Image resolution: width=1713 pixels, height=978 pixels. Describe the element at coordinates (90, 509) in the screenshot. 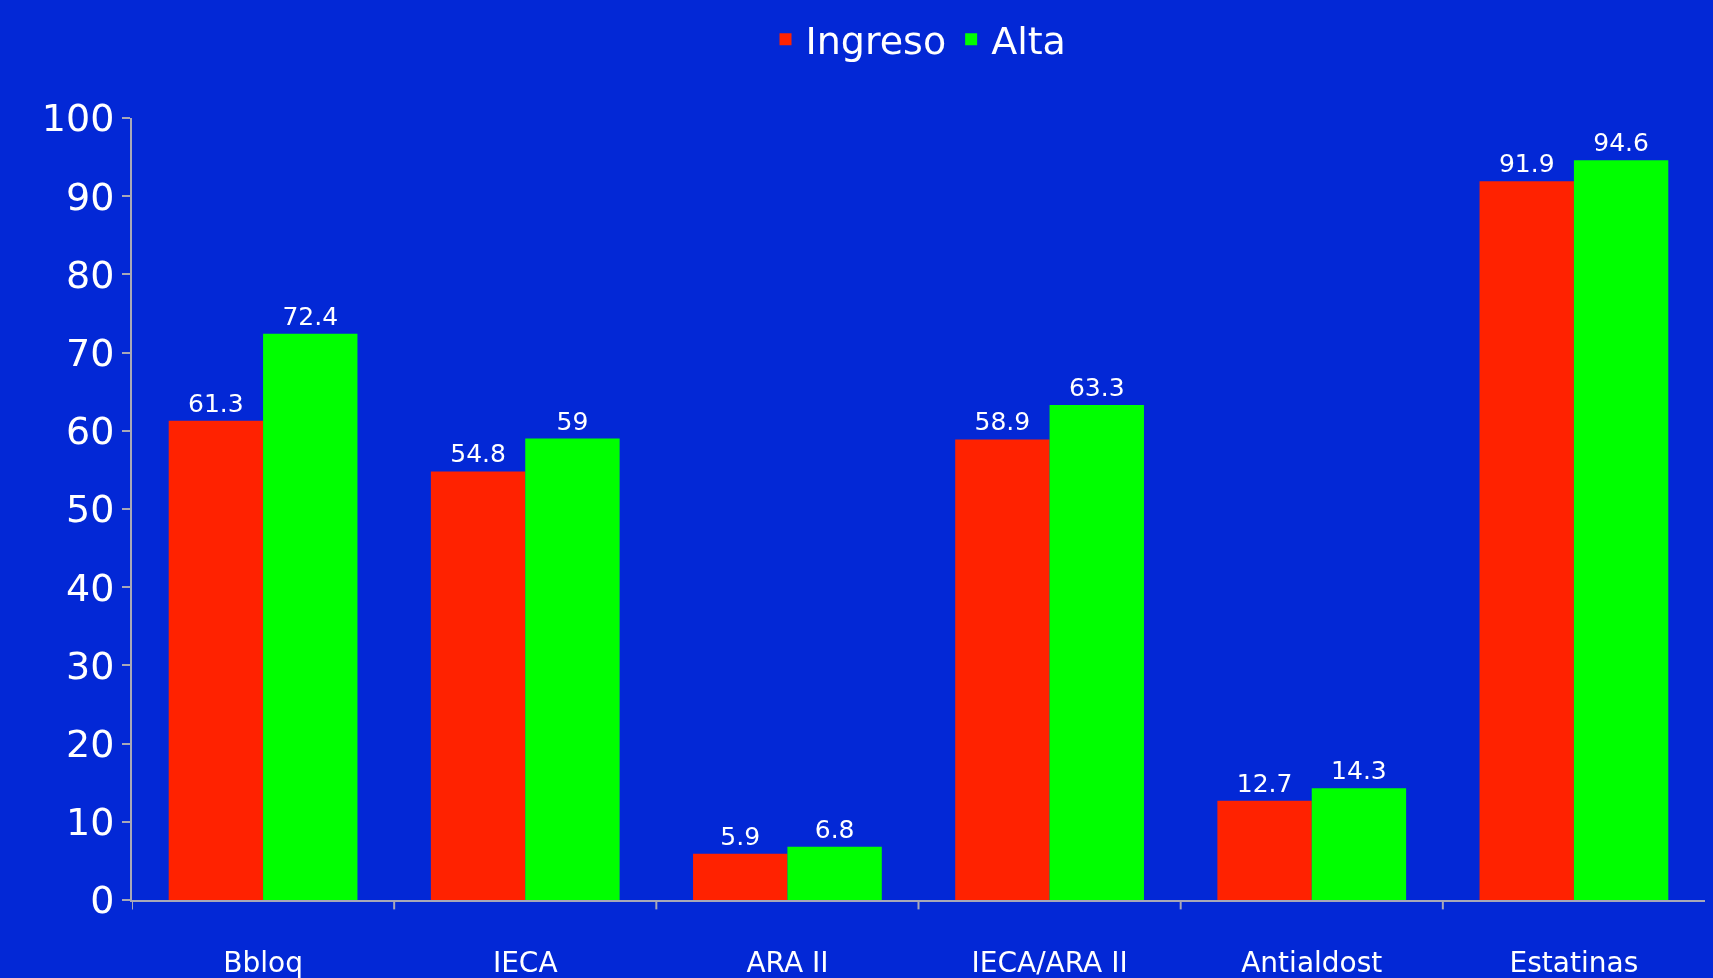

I see `y-tick-label: 50` at that location.